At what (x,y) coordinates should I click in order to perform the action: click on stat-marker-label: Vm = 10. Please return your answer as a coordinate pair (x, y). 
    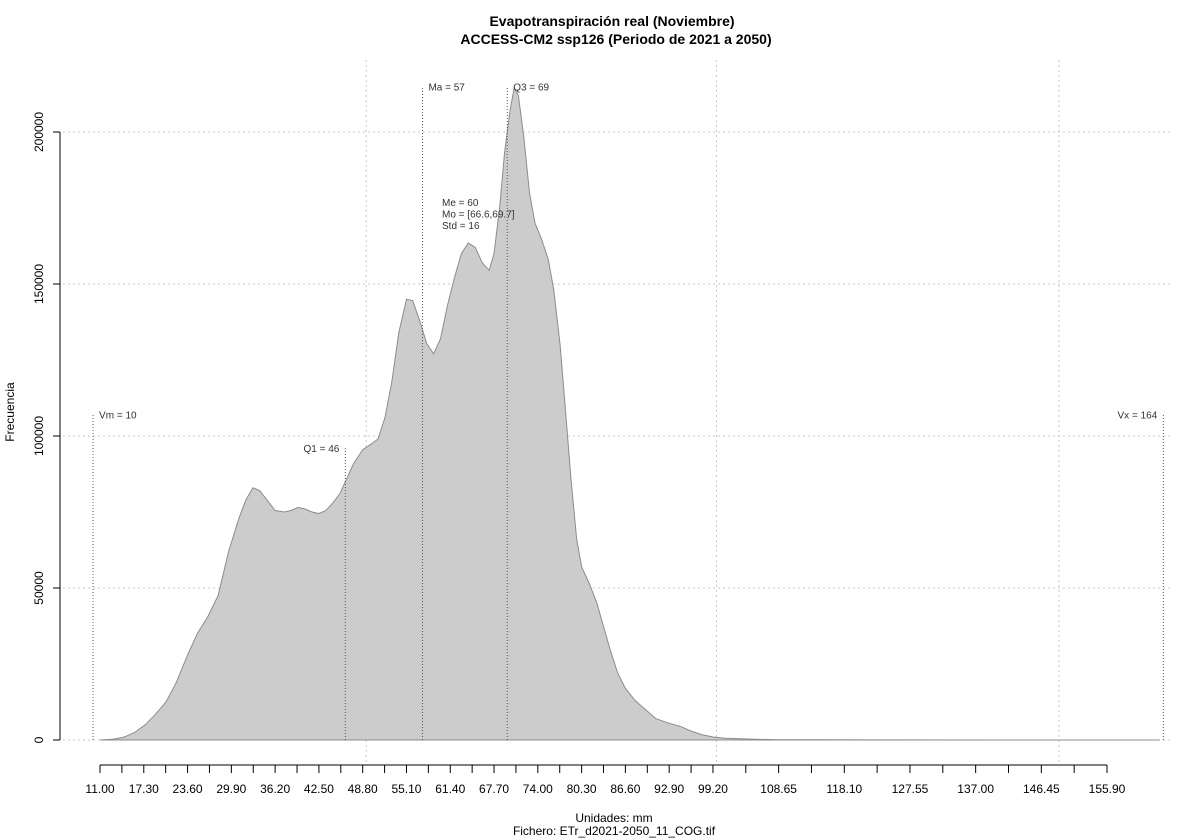
    Looking at the image, I should click on (118, 416).